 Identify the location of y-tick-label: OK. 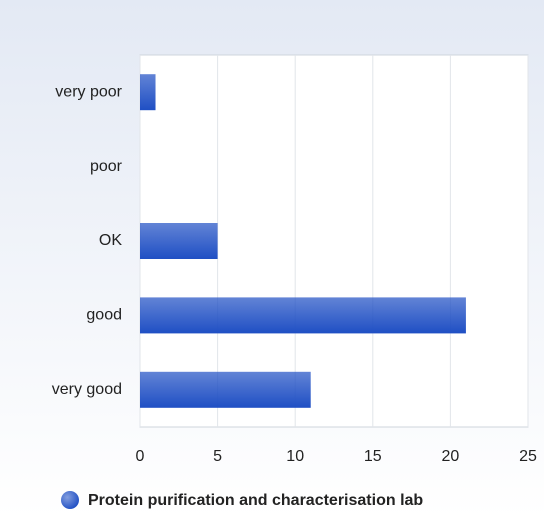
(110, 240).